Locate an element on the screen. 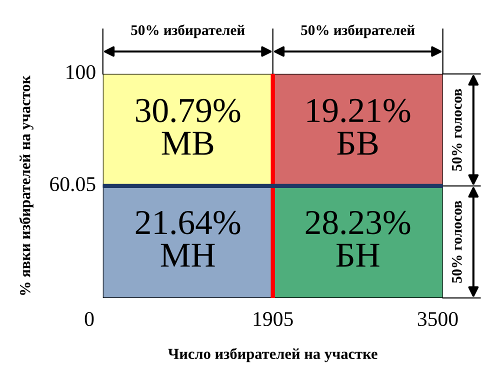 This screenshot has height=381, width=497. data-label: 19.21% is located at coordinates (358, 110).